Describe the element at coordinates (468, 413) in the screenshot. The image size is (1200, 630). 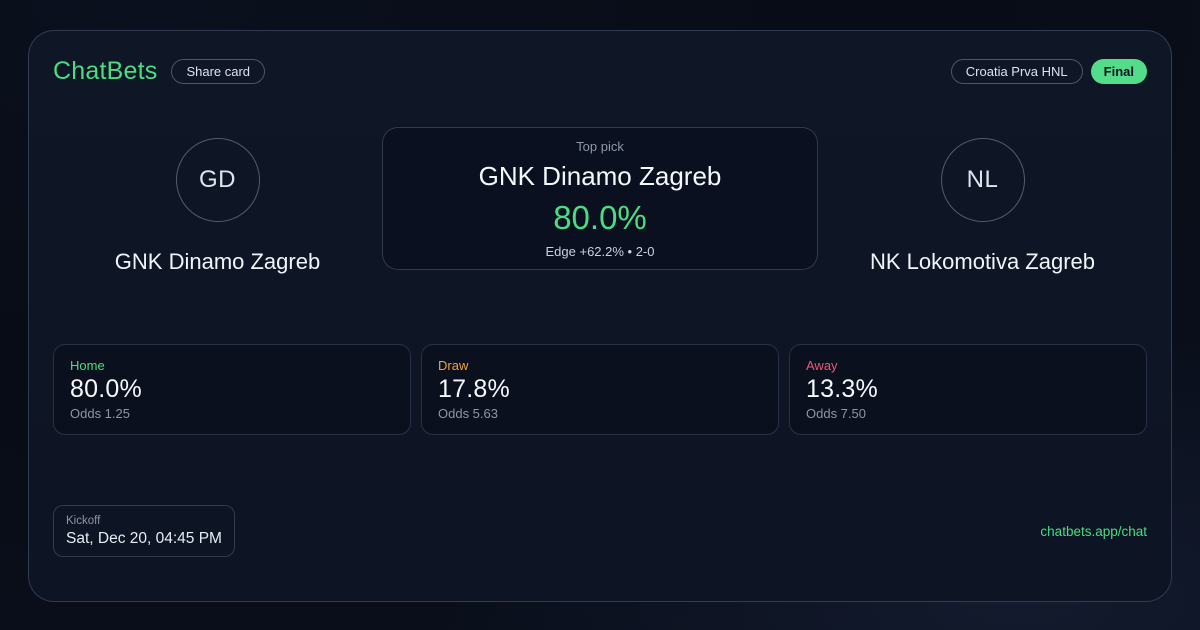
I see `outcome-odds: Odds 5.63` at that location.